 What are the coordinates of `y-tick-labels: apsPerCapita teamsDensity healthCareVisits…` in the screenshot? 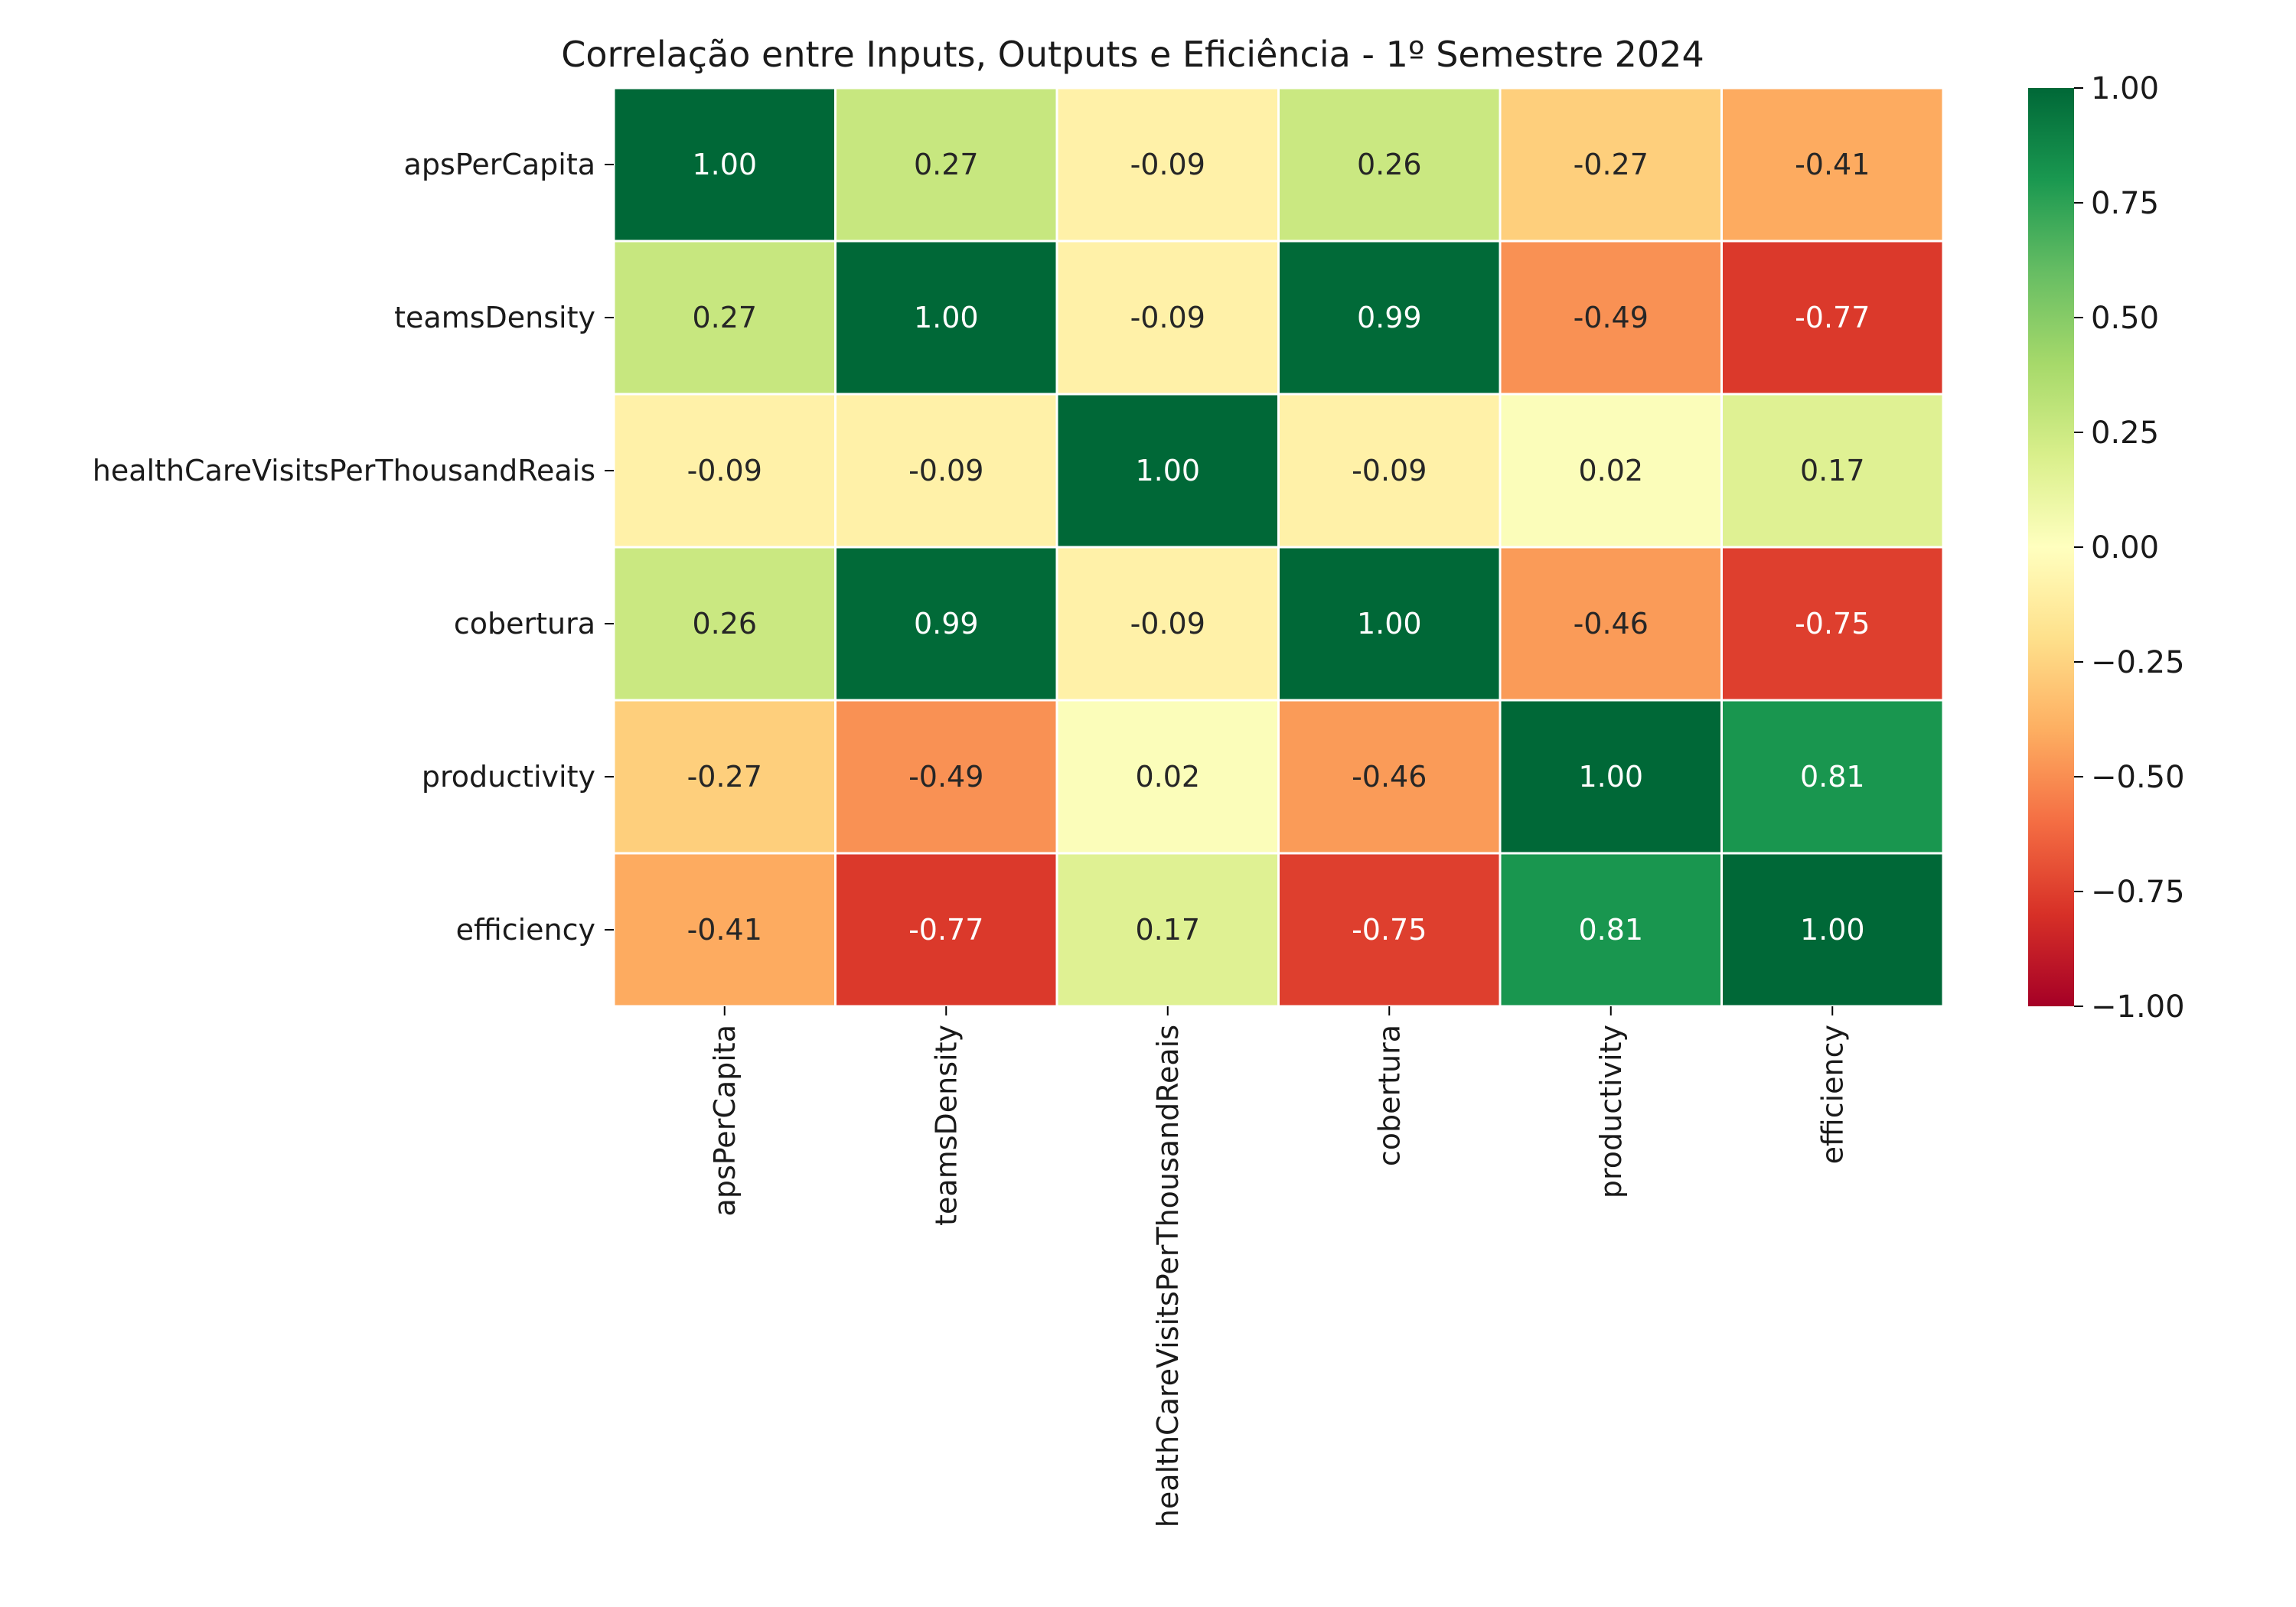 It's located at (353, 547).